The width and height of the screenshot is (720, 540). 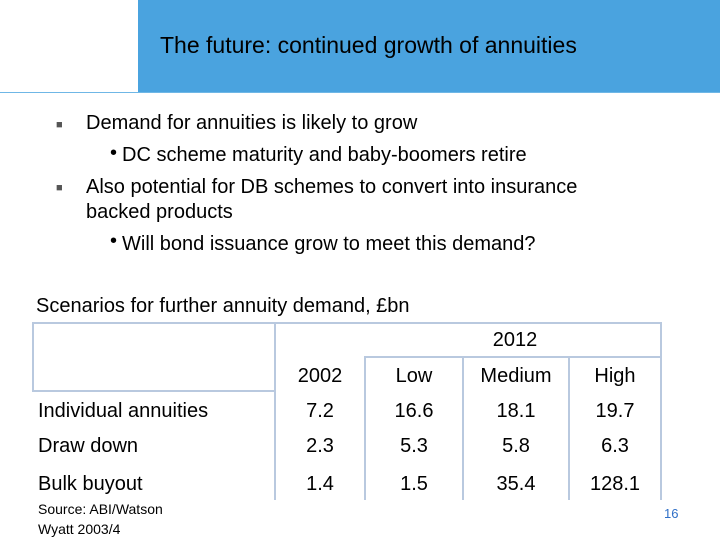 I want to click on table-cell: 7.2, so click(x=320, y=411).